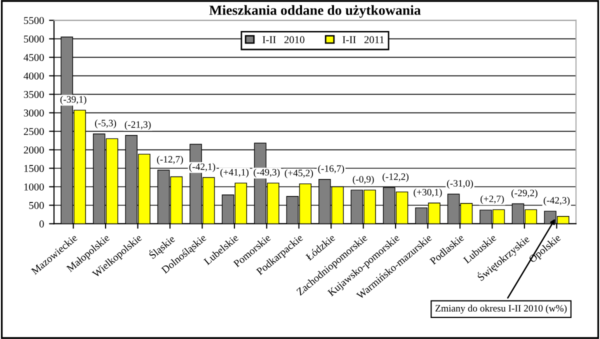 The height and width of the screenshot is (339, 600). Describe the element at coordinates (34, 113) in the screenshot. I see `y-tick-label: 3000` at that location.